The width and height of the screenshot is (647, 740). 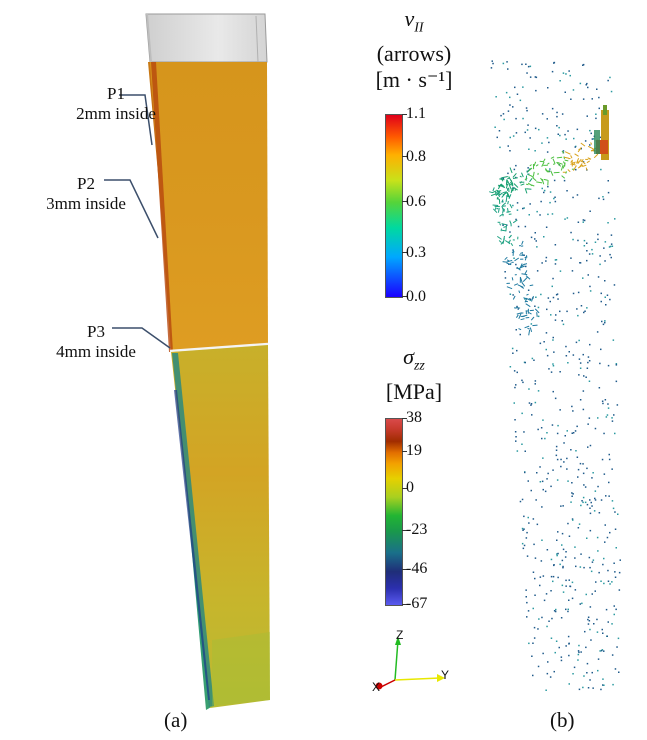 What do you see at coordinates (206, 38) in the screenshot?
I see `glass-cap` at bounding box center [206, 38].